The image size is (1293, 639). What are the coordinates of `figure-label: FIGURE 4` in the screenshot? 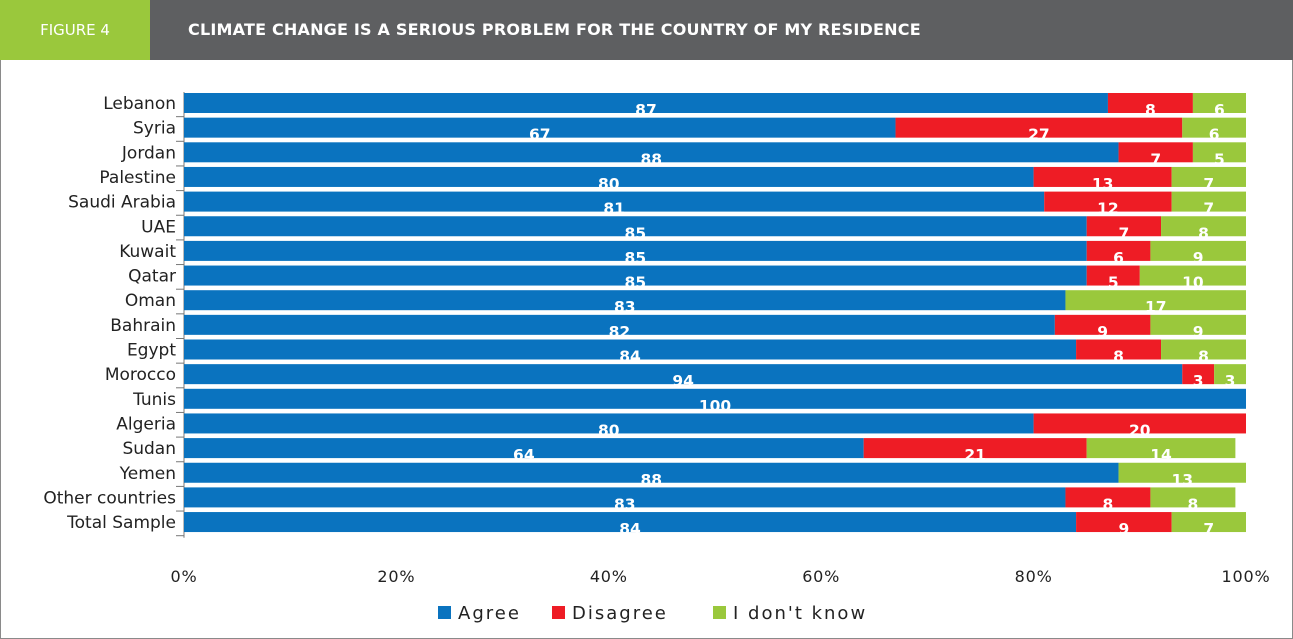 It's located at (75, 30).